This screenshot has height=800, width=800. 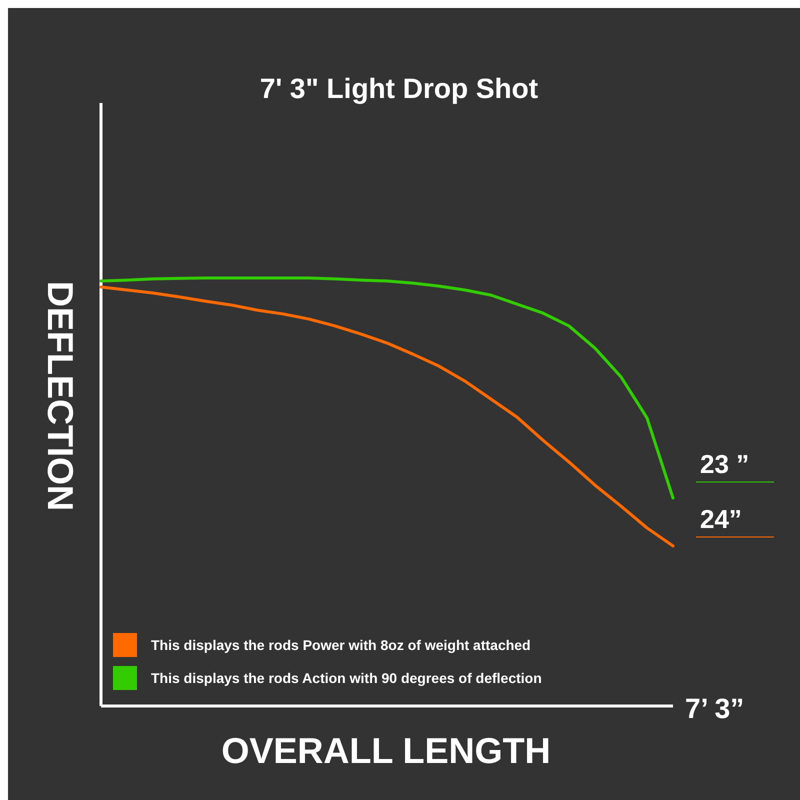 What do you see at coordinates (721, 519) in the screenshot?
I see `text: 24”` at bounding box center [721, 519].